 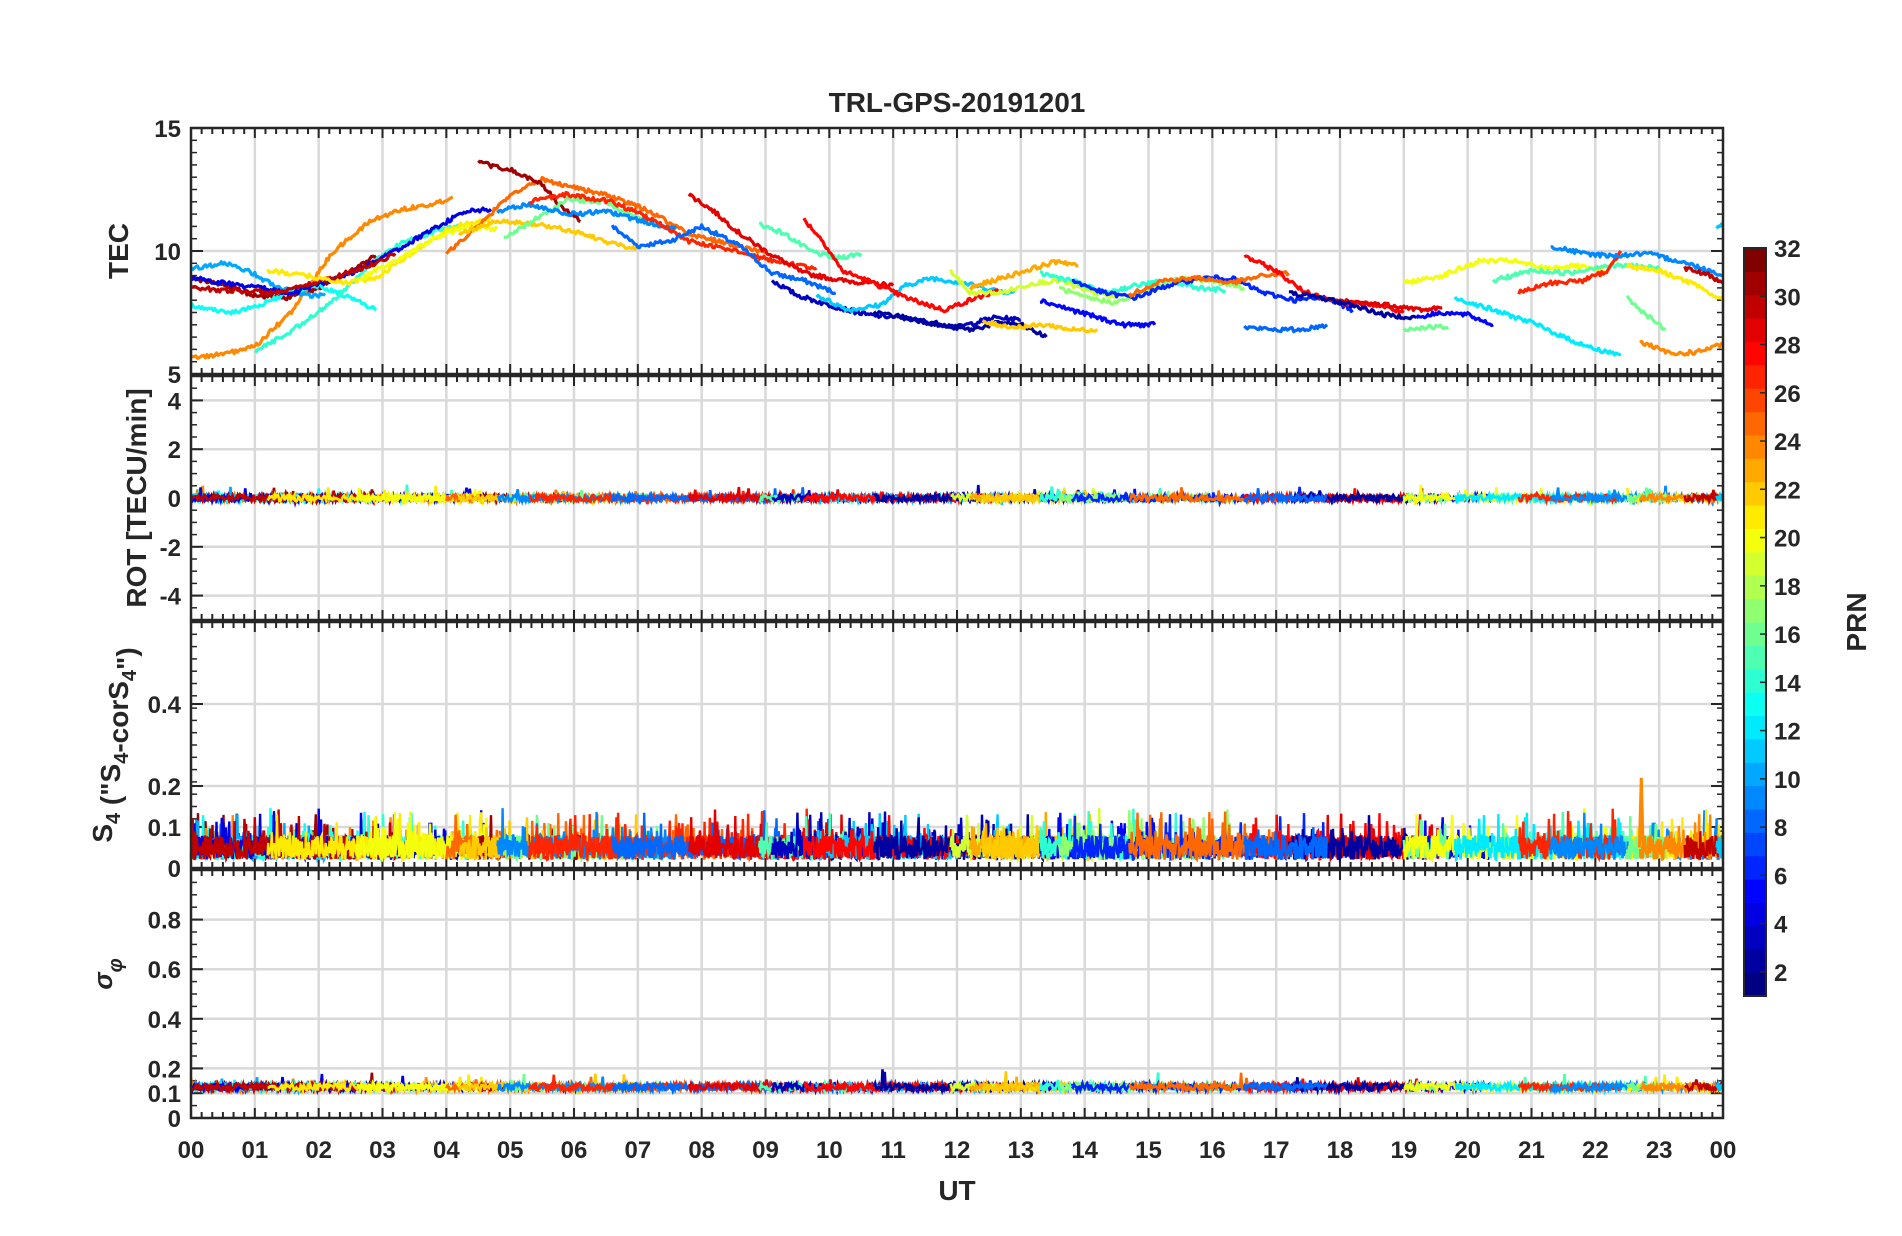 What do you see at coordinates (1276, 1150) in the screenshot?
I see `x-tick-label: 17` at bounding box center [1276, 1150].